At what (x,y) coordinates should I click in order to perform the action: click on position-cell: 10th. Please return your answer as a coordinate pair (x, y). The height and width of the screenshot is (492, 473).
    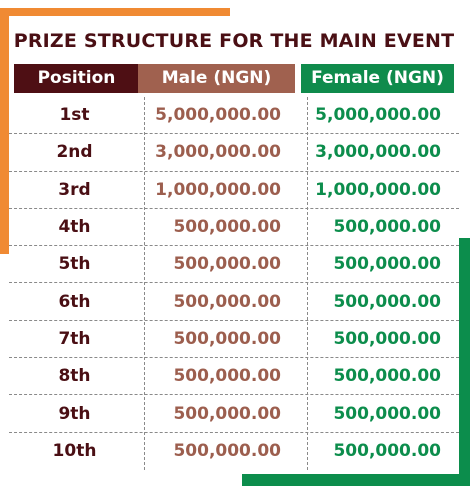
    Looking at the image, I should click on (74, 451).